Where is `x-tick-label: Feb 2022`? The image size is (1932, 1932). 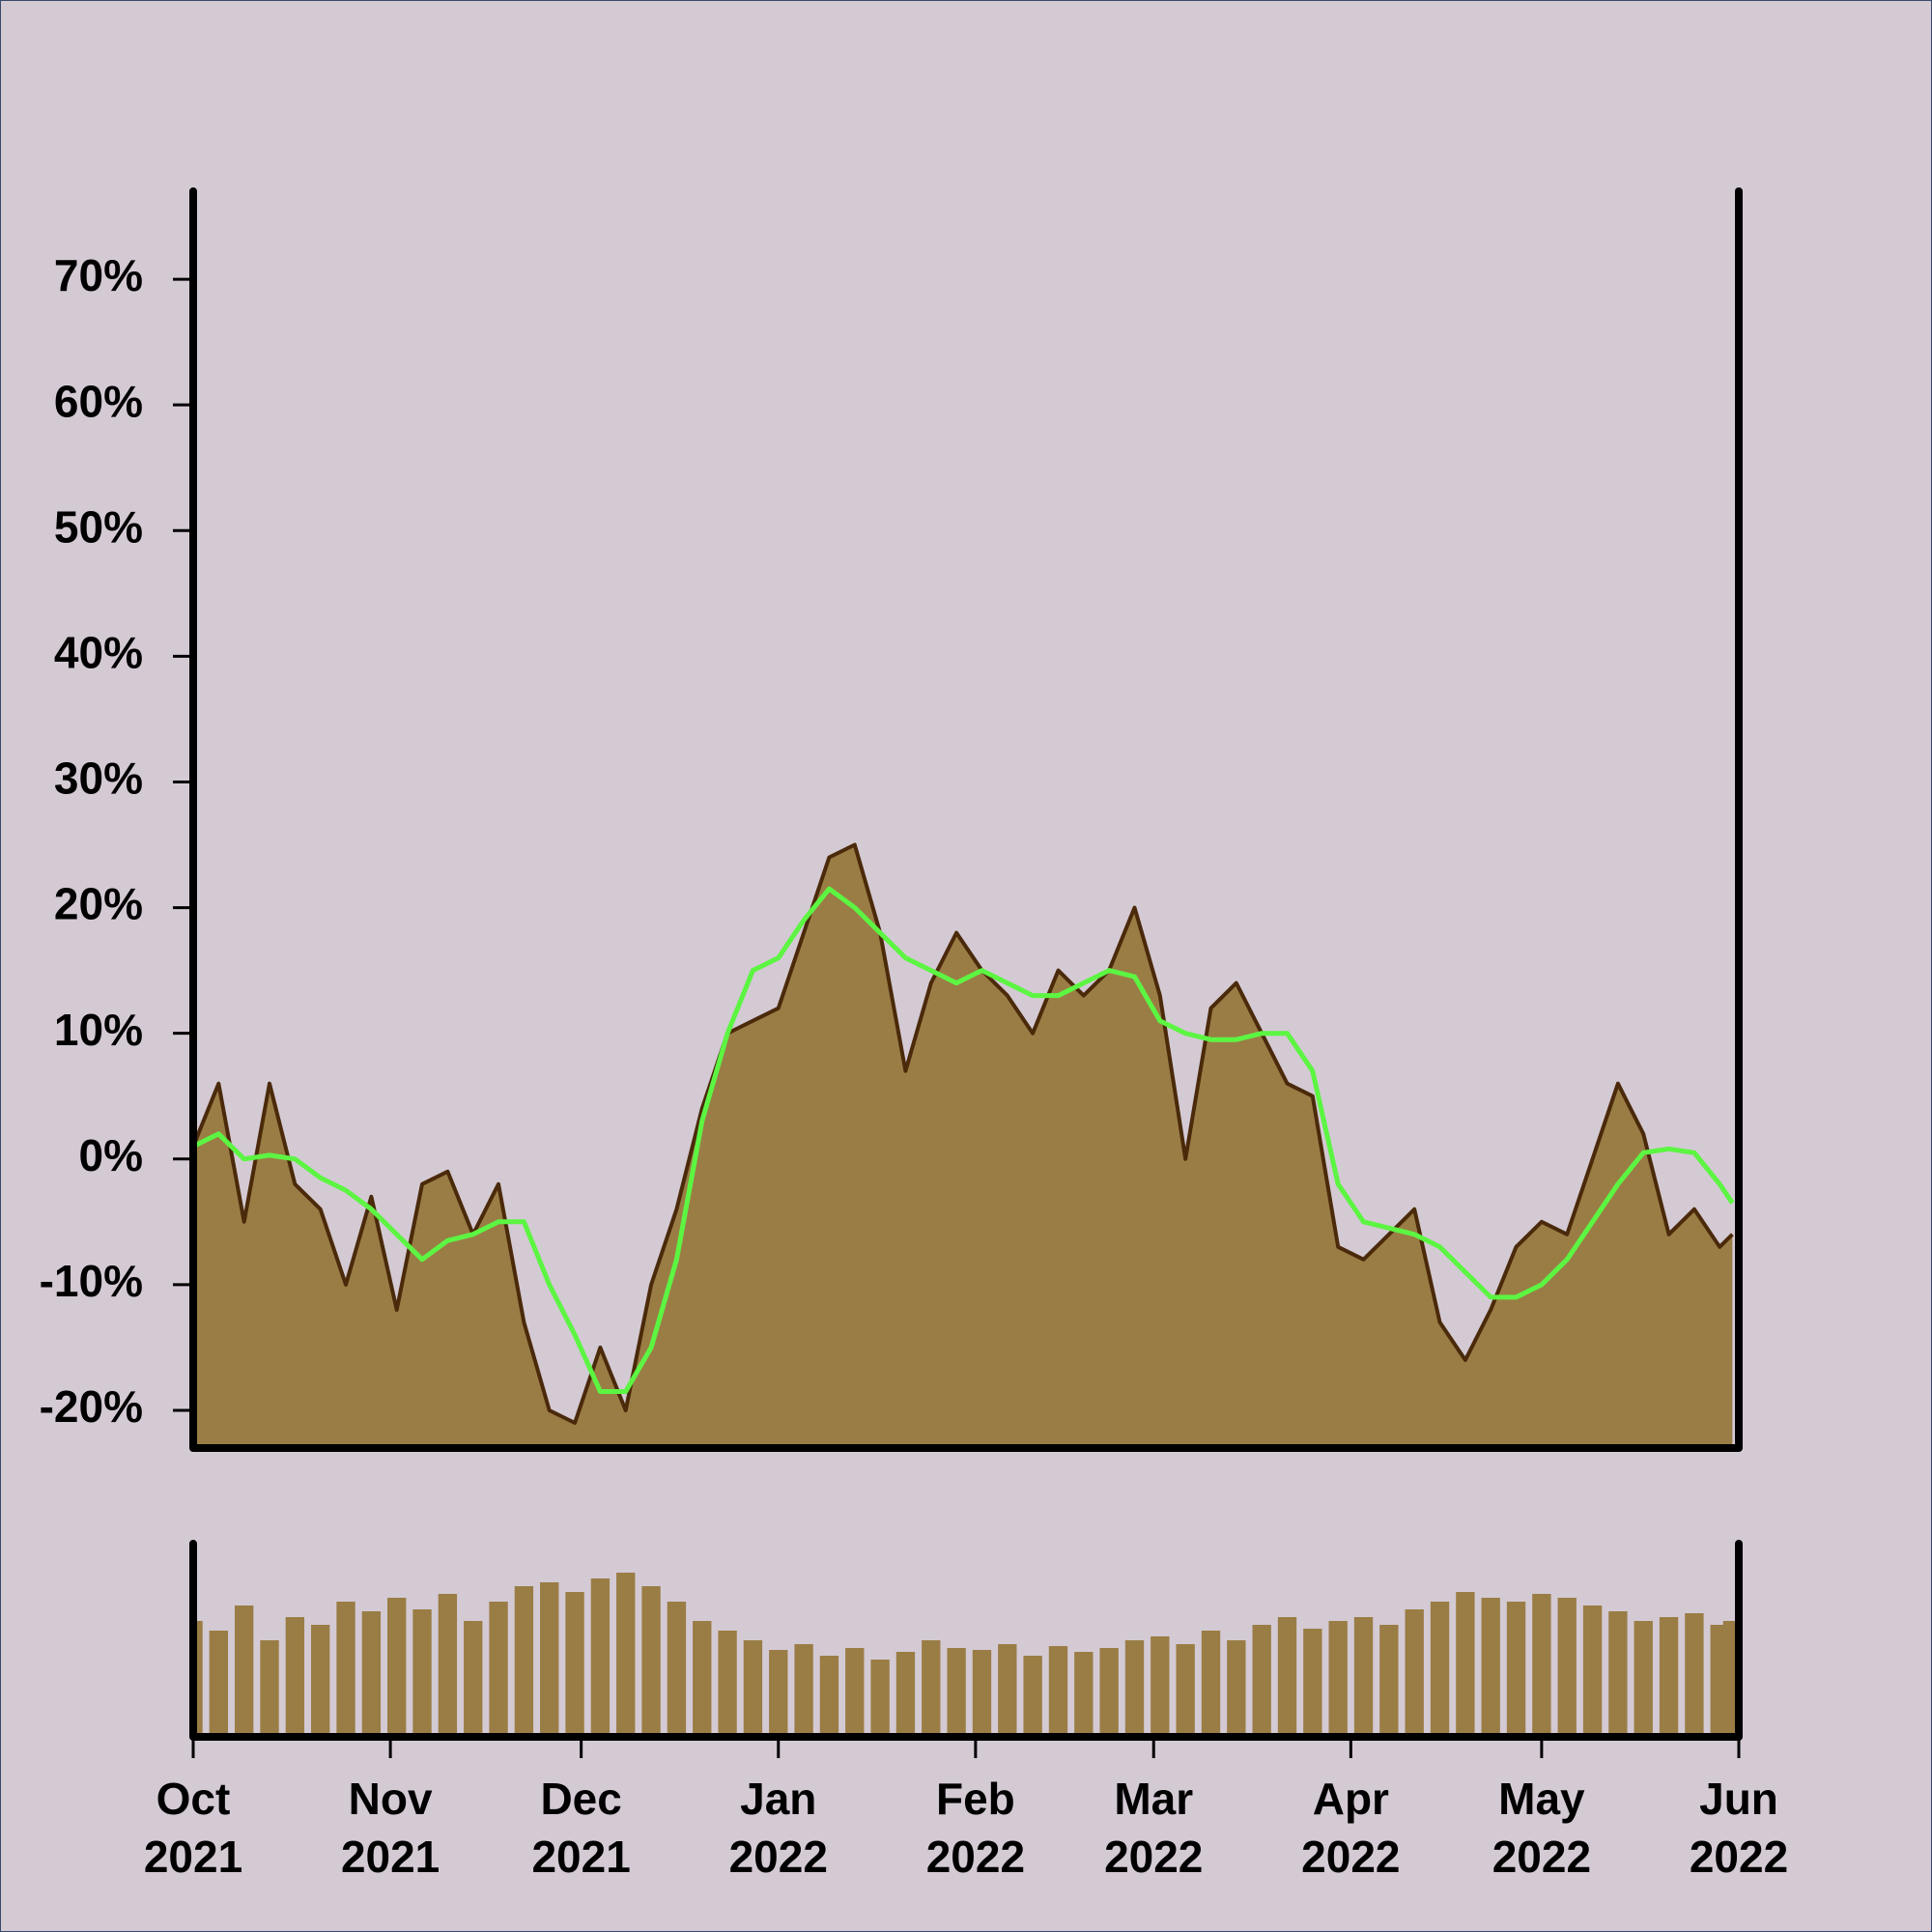 x-tick-label: Feb 2022 is located at coordinates (975, 1828).